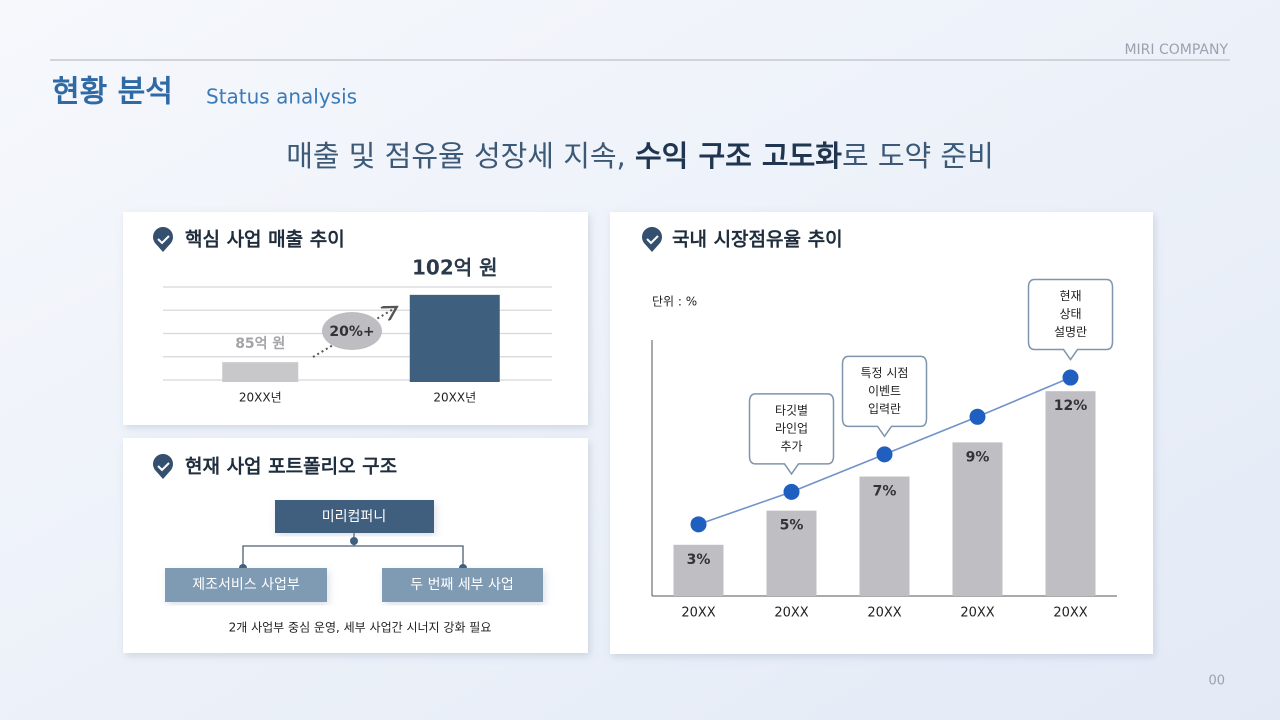 The image size is (1280, 720). I want to click on headline-emphasis: 수익 구조 고도화, so click(738, 156).